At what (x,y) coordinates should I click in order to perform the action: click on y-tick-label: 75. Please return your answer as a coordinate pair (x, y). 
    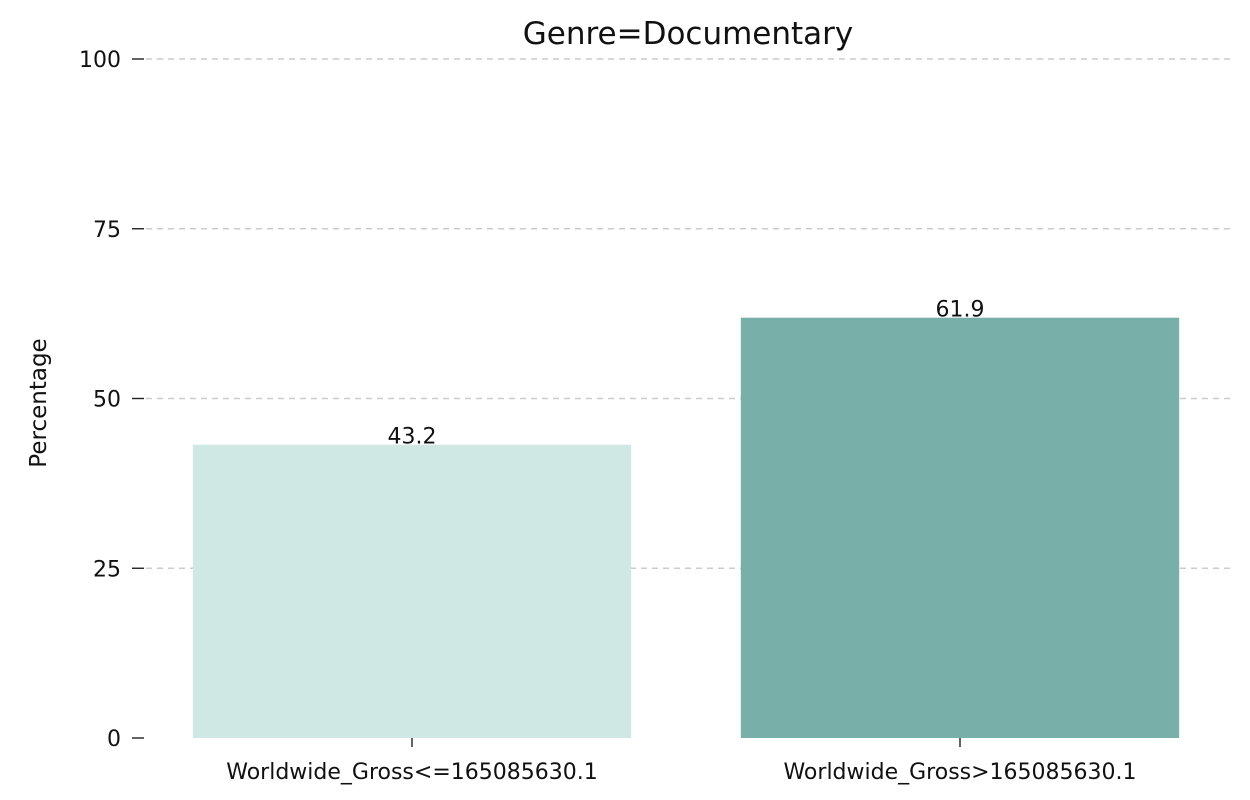
    Looking at the image, I should click on (107, 230).